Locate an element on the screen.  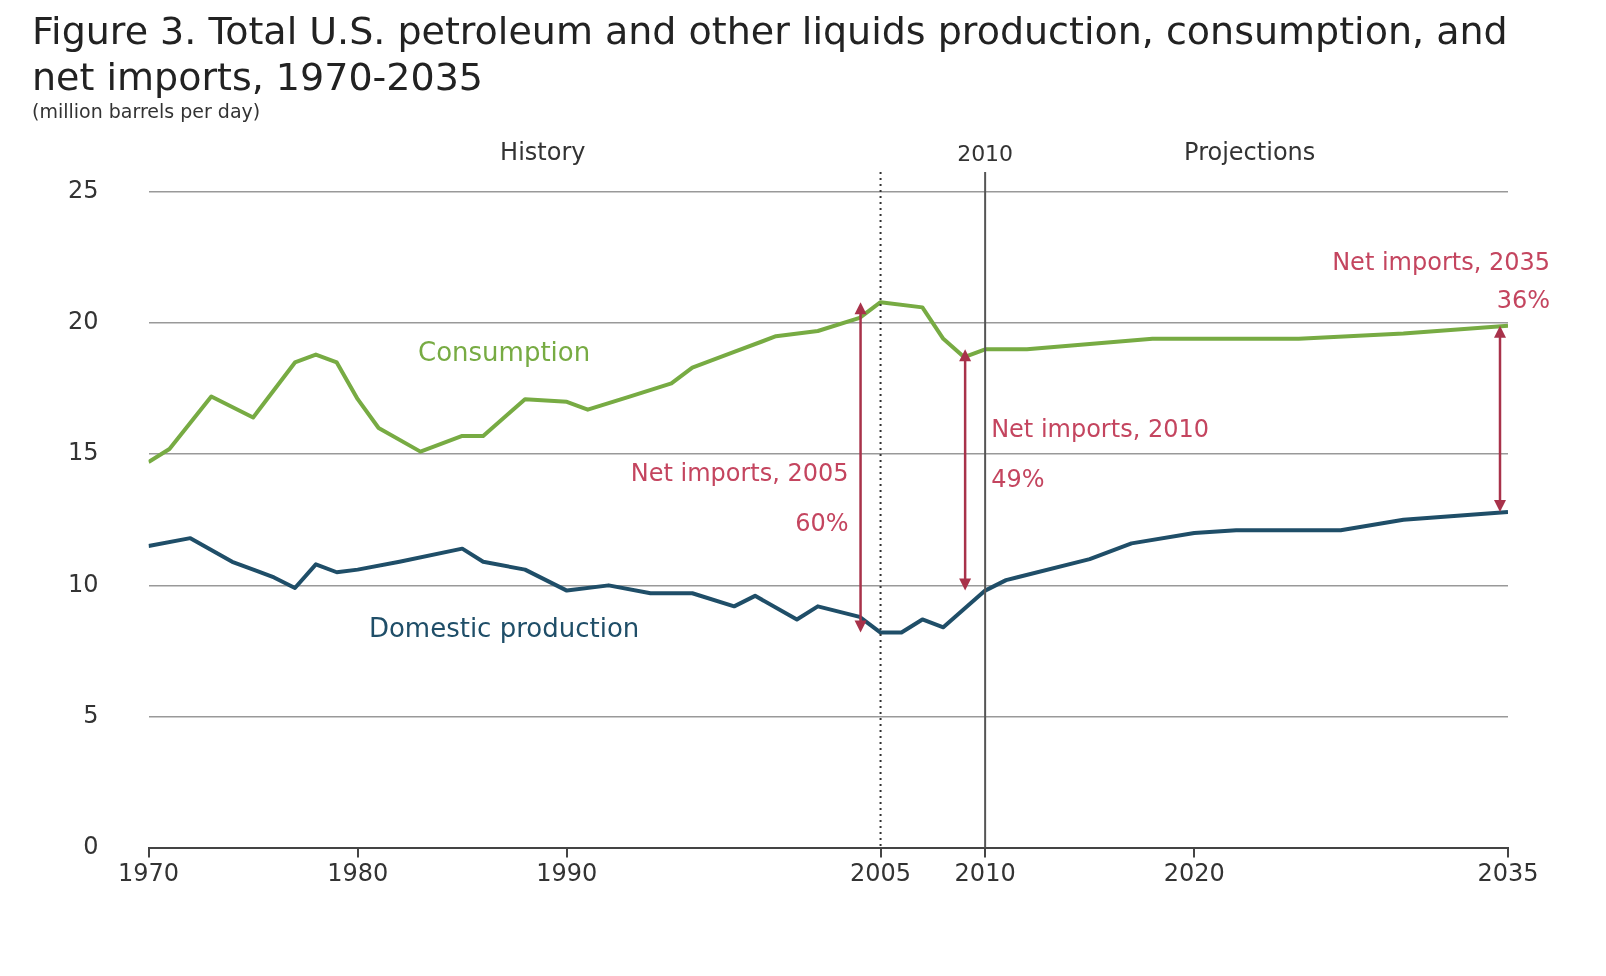
series-label: Consumption is located at coordinates (504, 352).